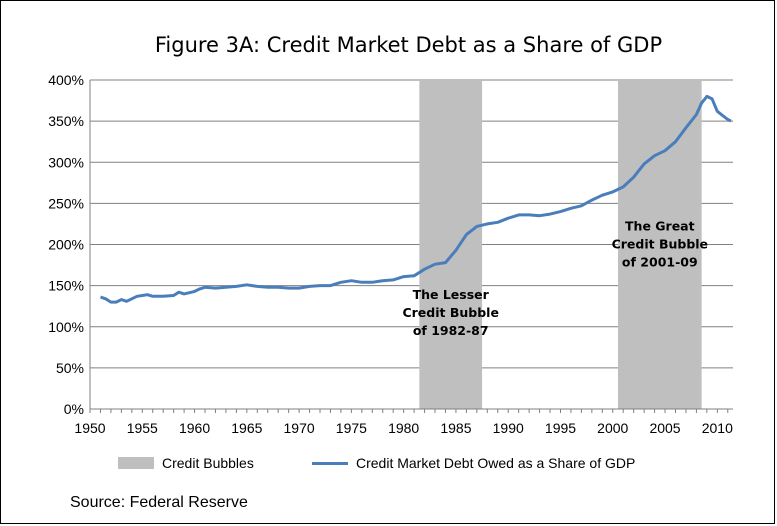 The image size is (777, 526). What do you see at coordinates (70, 368) in the screenshot?
I see `y-tick-label: 50%` at bounding box center [70, 368].